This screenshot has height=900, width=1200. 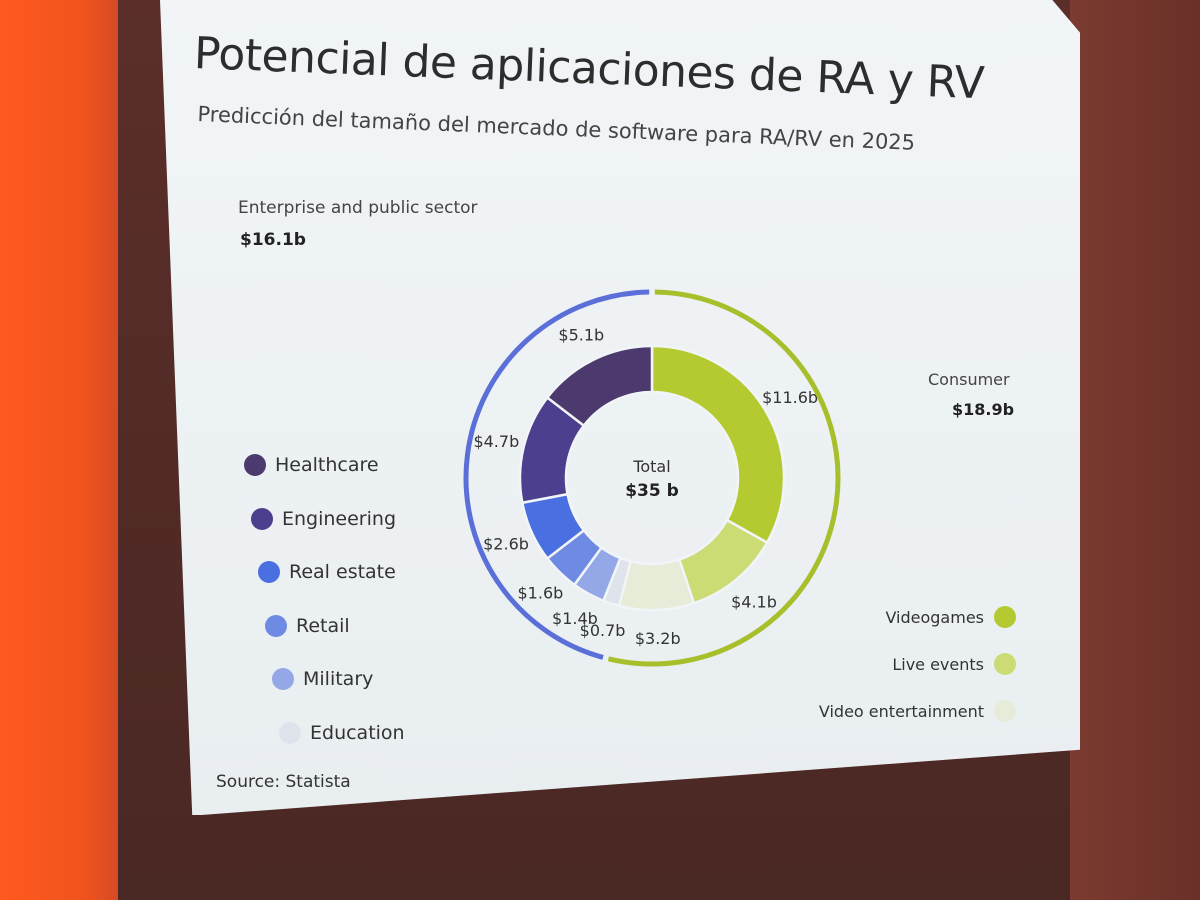 What do you see at coordinates (255, 465) in the screenshot?
I see `legend-swatch-healthcare` at bounding box center [255, 465].